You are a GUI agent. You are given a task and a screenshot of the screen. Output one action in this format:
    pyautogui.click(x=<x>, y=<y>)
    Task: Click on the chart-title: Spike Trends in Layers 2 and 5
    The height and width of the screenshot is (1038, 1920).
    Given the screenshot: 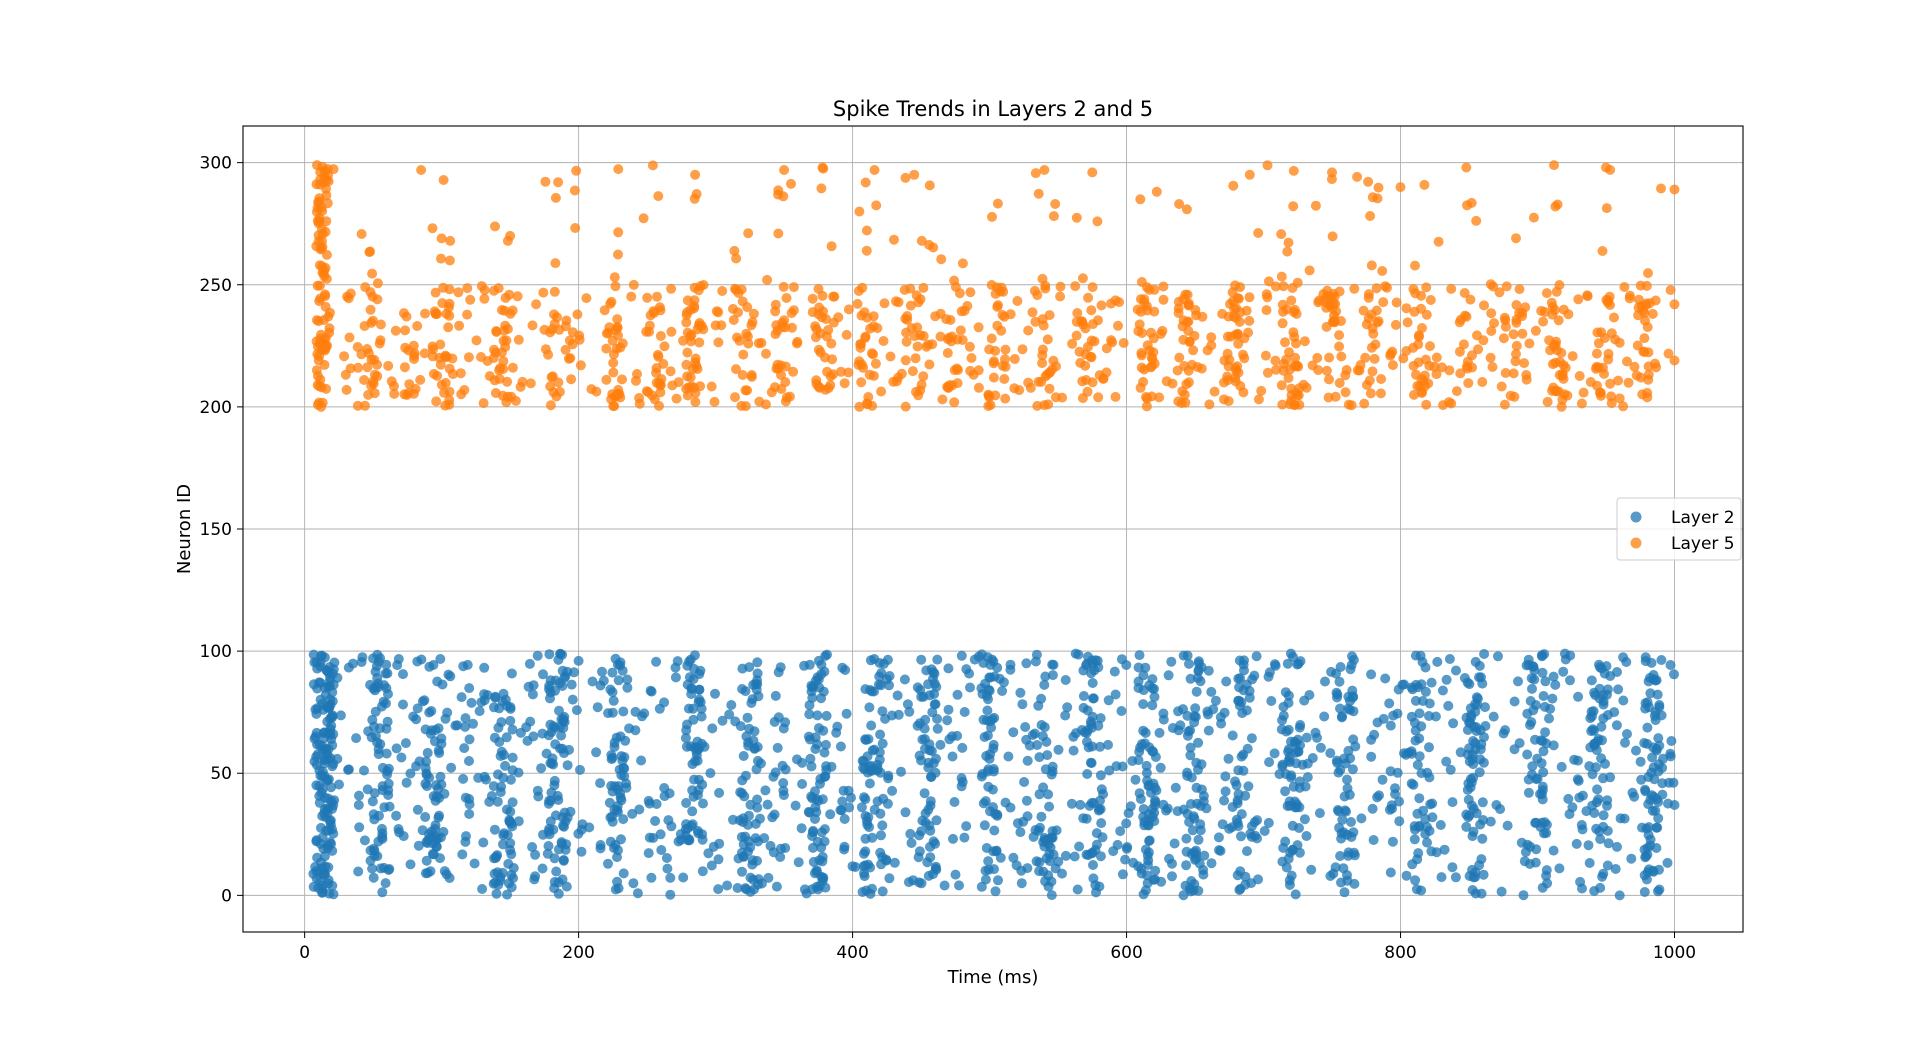 What is the action you would take?
    pyautogui.click(x=993, y=109)
    